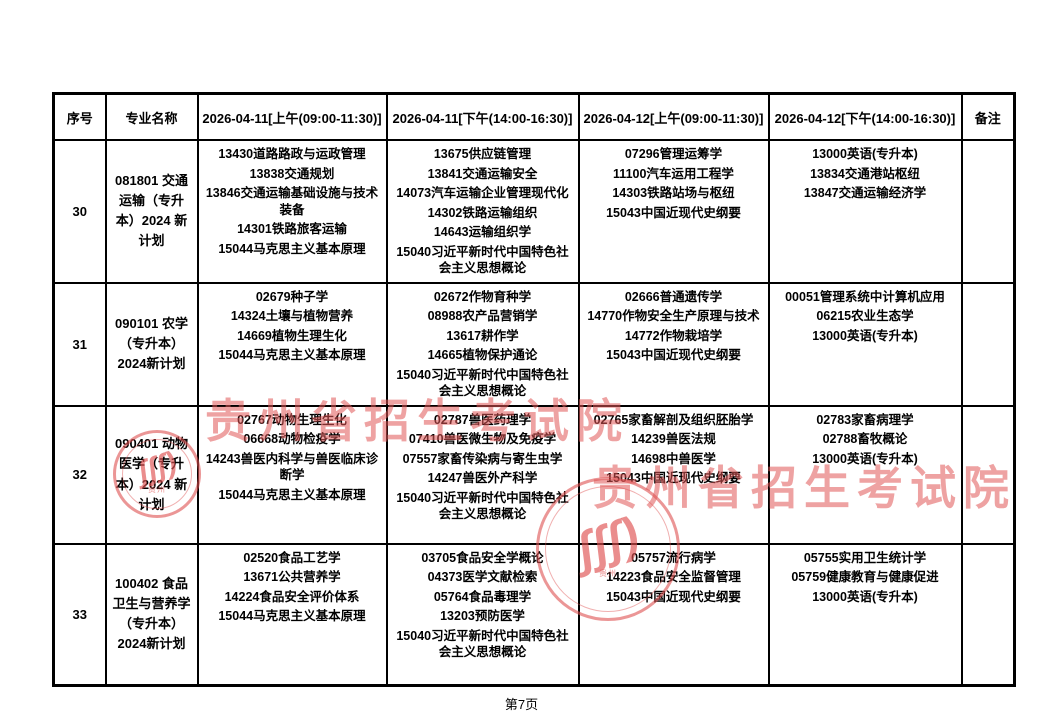 This screenshot has width=1043, height=725. Describe the element at coordinates (482, 419) in the screenshot. I see `course-entry: 02787兽医药理学` at that location.